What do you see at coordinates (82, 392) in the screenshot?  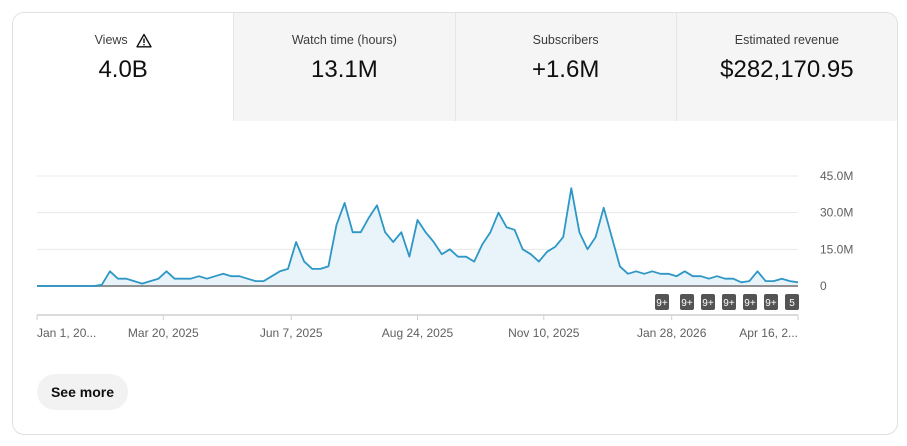 I see `see-more-button: See more` at bounding box center [82, 392].